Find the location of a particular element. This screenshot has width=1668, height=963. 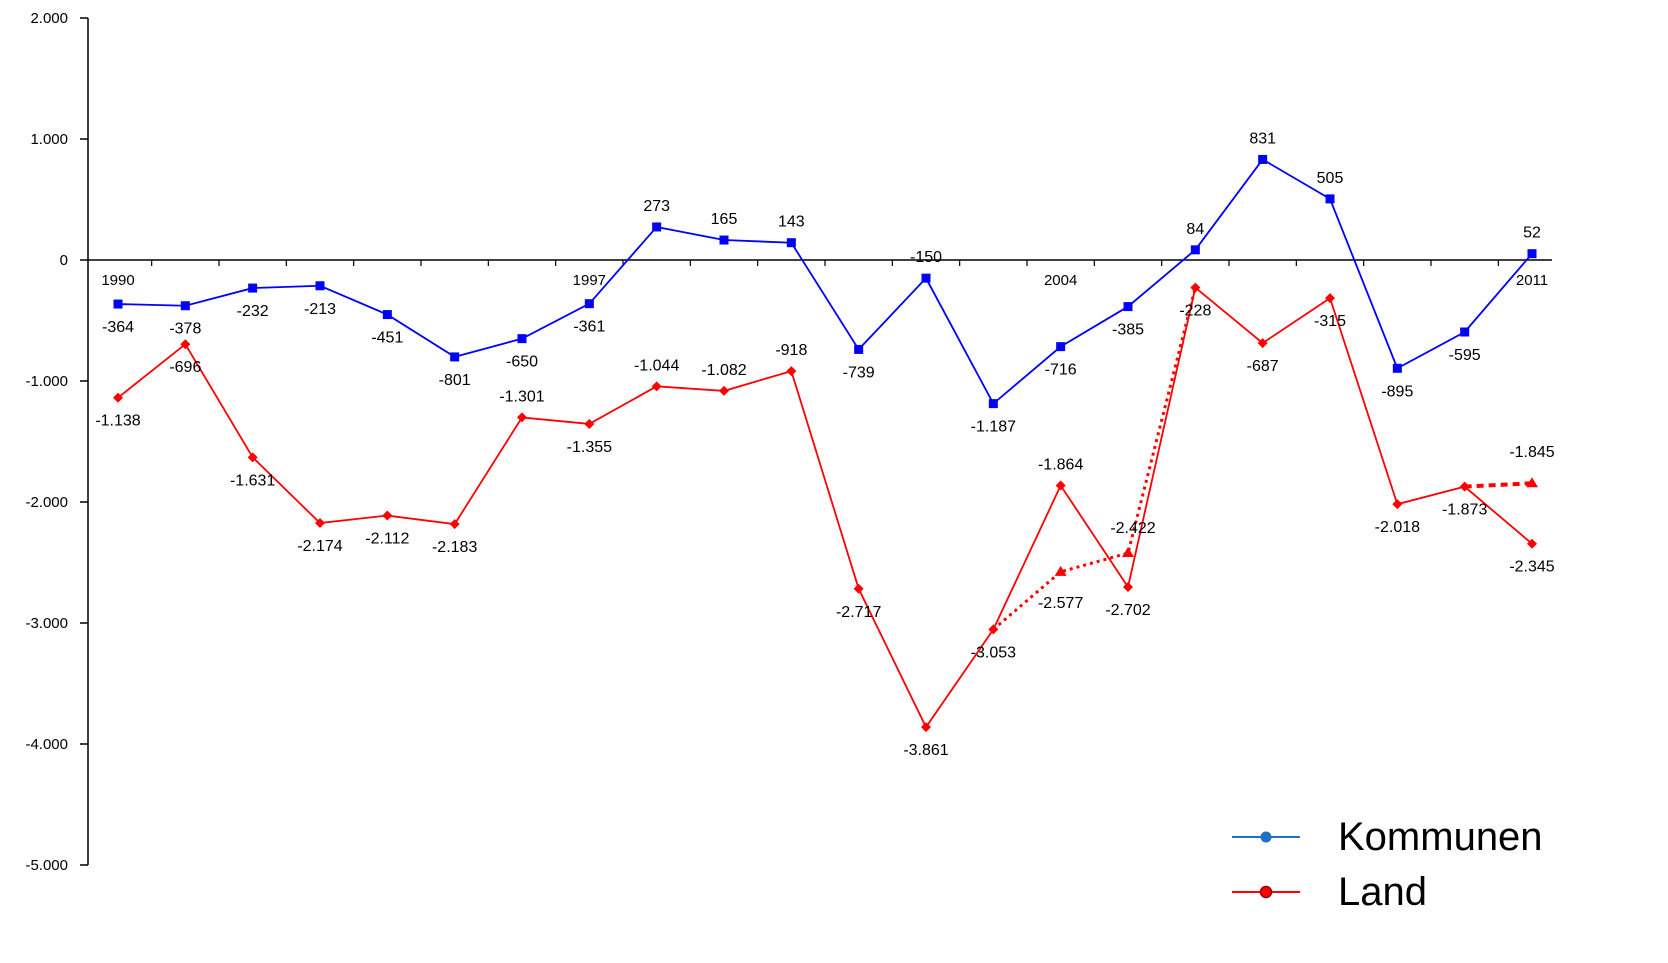

kommunen-data-label: 165 is located at coordinates (724, 219).